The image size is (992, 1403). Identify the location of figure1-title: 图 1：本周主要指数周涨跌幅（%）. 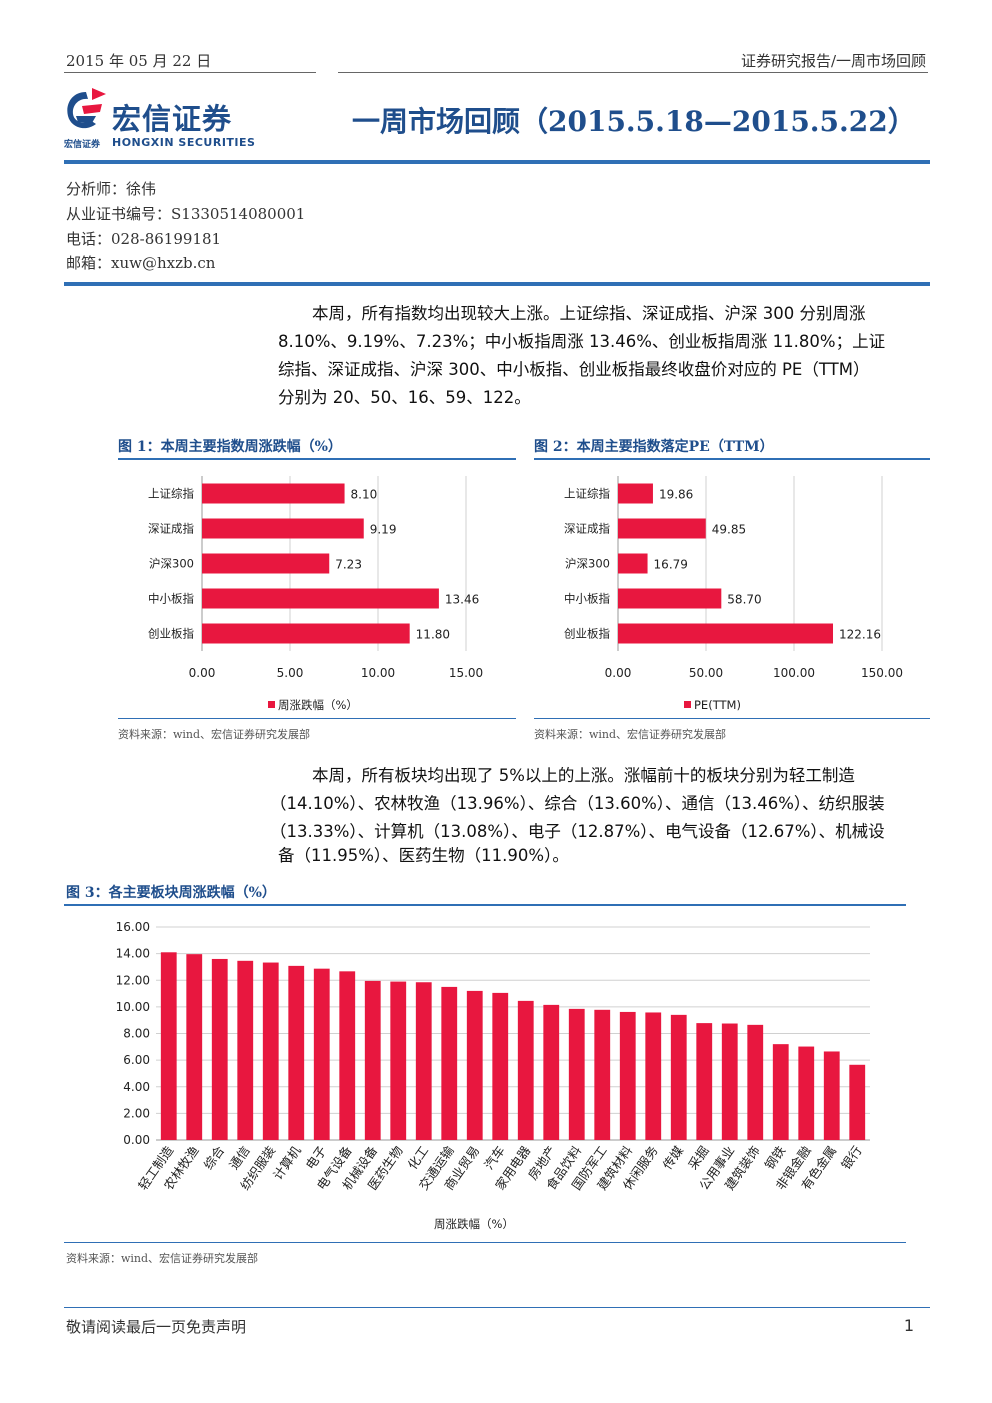
(230, 447).